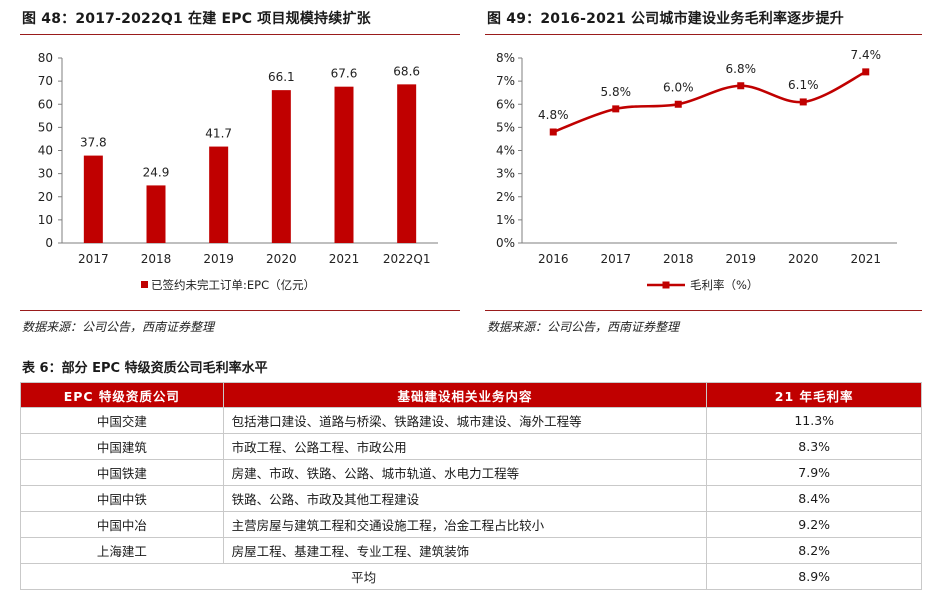 This screenshot has height=590, width=927. I want to click on data-point-label: 7.4%, so click(866, 55).